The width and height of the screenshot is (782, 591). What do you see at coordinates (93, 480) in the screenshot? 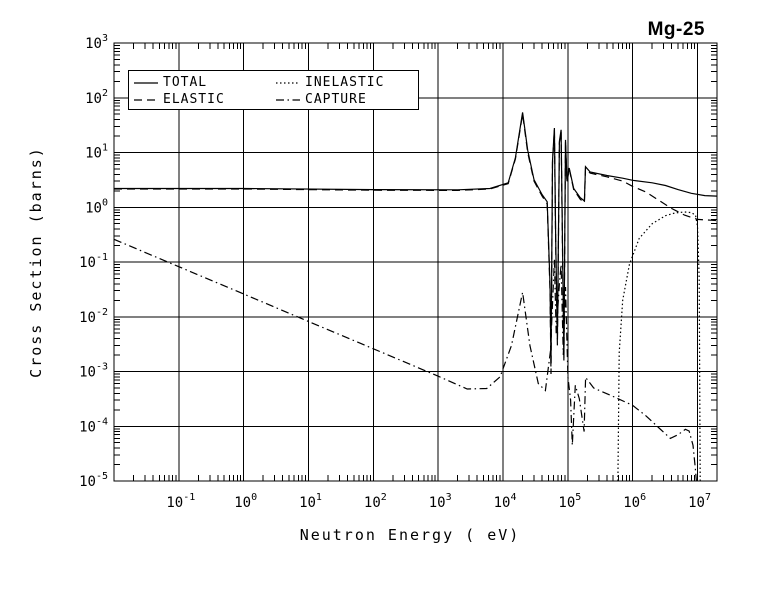
I see `svg-text: 10⁻⁵` at bounding box center [93, 480].